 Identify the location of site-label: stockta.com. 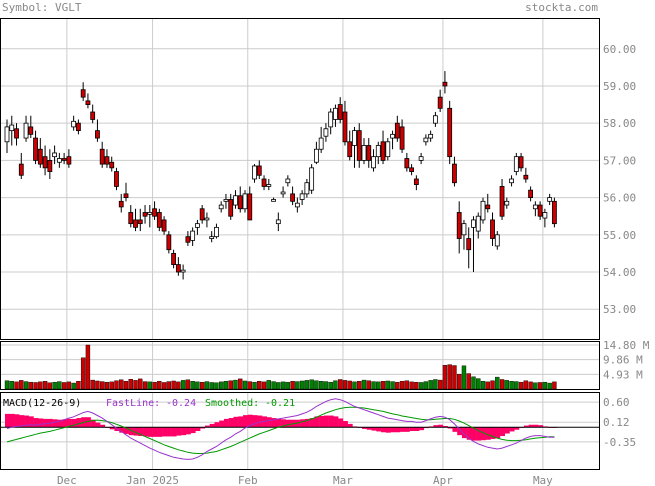
(561, 7).